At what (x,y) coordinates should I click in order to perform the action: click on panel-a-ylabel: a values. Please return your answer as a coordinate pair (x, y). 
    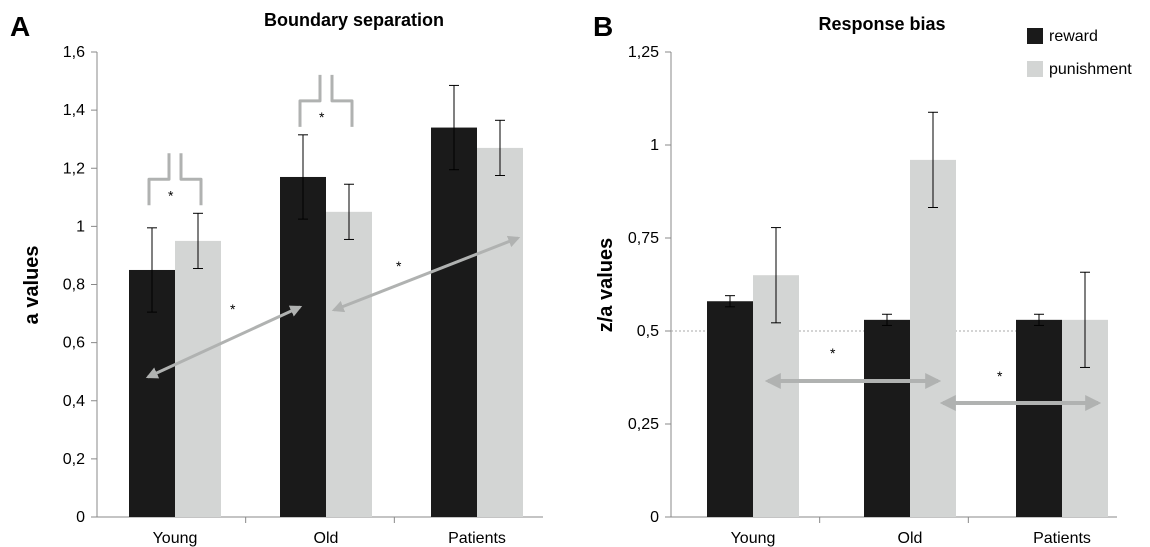
    Looking at the image, I should click on (32, 285).